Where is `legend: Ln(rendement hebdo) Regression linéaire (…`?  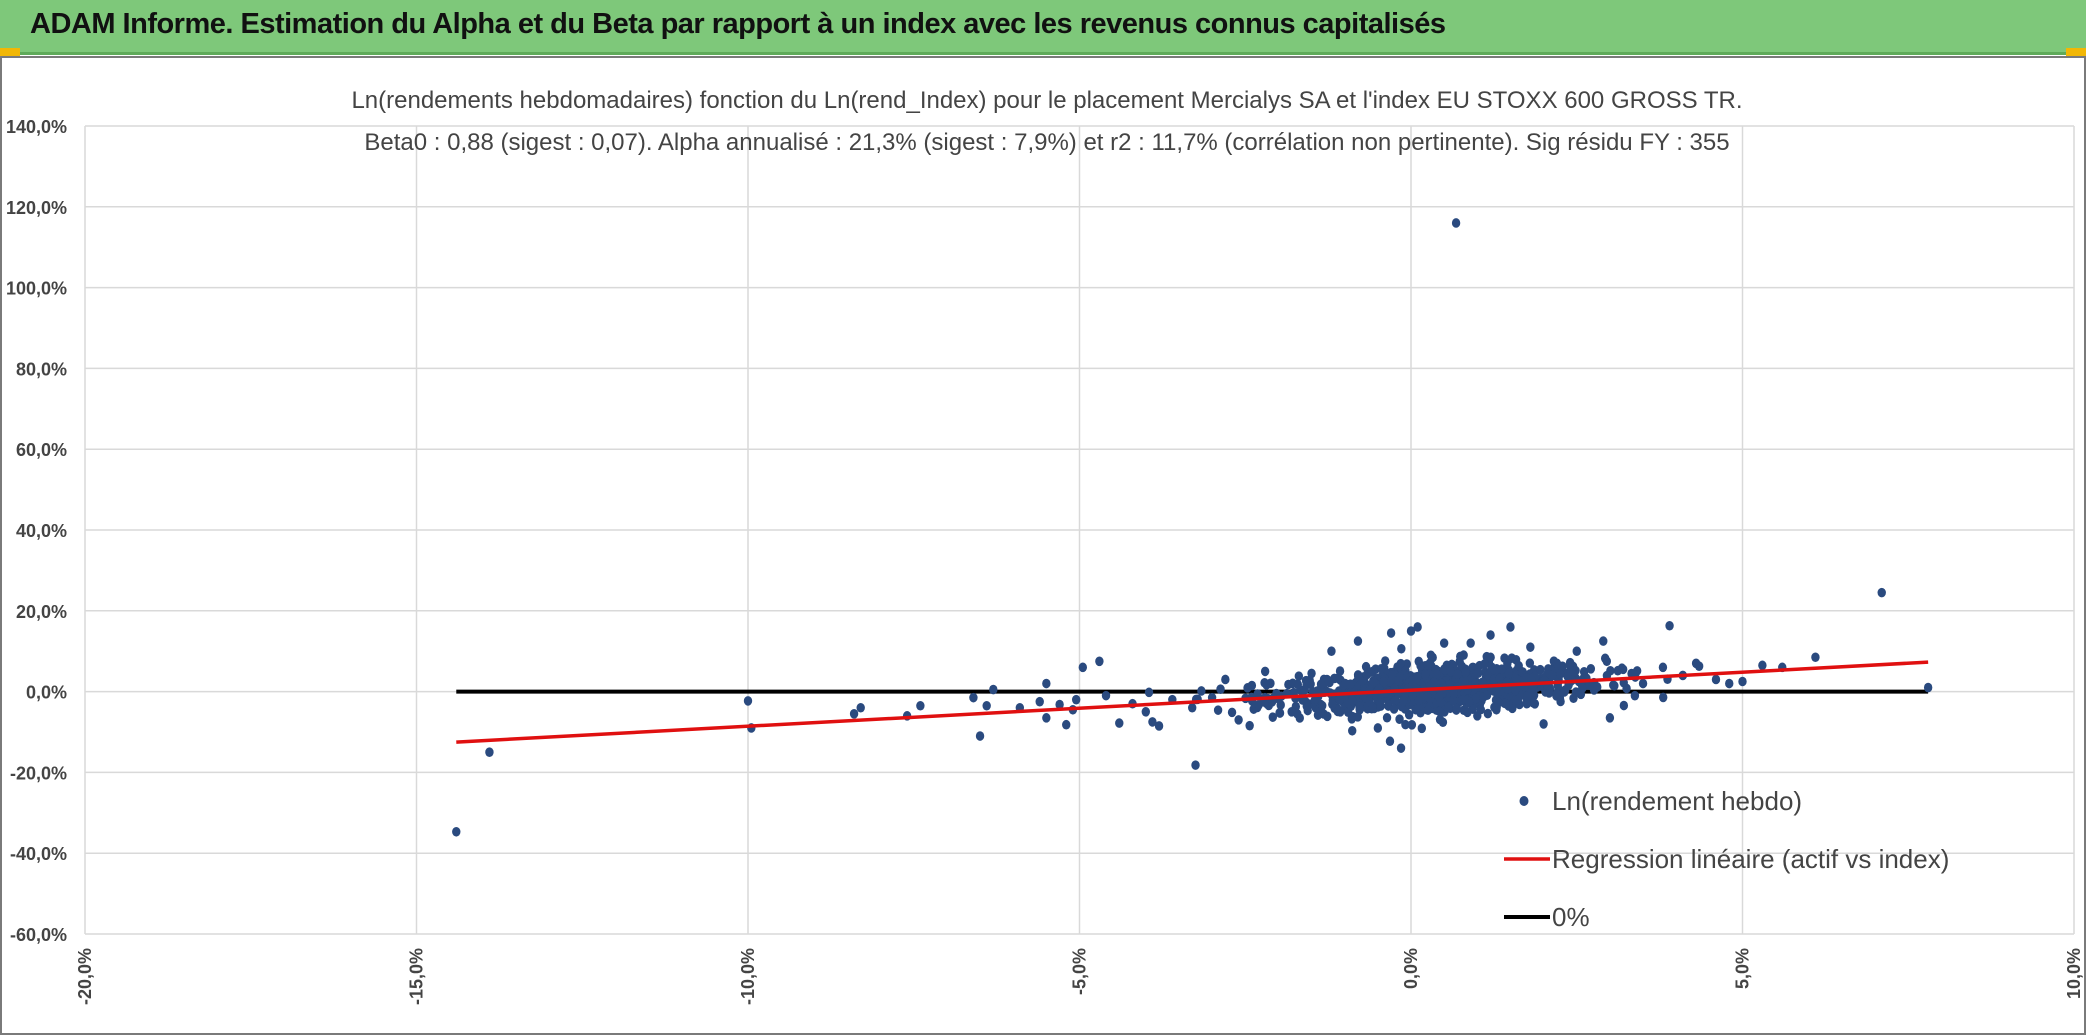
legend: Ln(rendement hebdo) Regression linéaire (… is located at coordinates (1726, 859).